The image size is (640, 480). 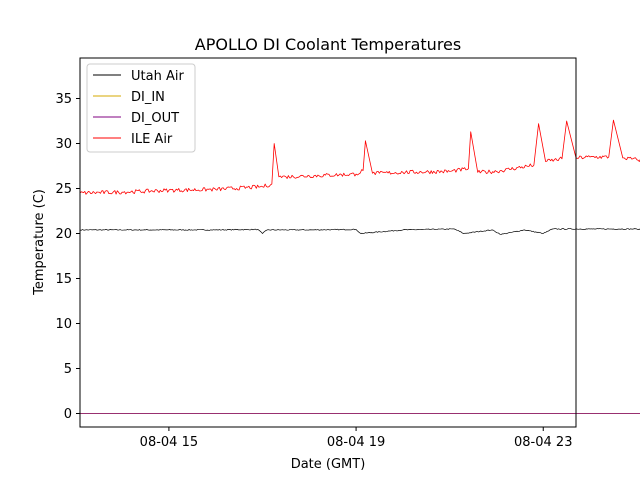 What do you see at coordinates (359, 231) in the screenshot?
I see `series-line-utah-air` at bounding box center [359, 231].